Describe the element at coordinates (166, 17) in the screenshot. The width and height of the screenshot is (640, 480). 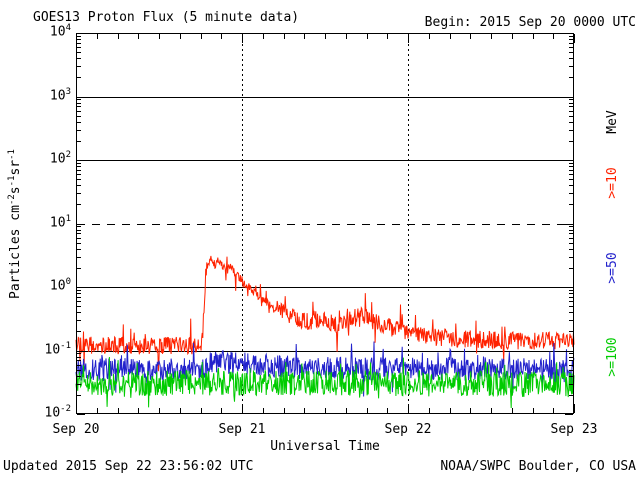
I see `chart-title: GOES13 Proton Flux (5 minute data)` at that location.